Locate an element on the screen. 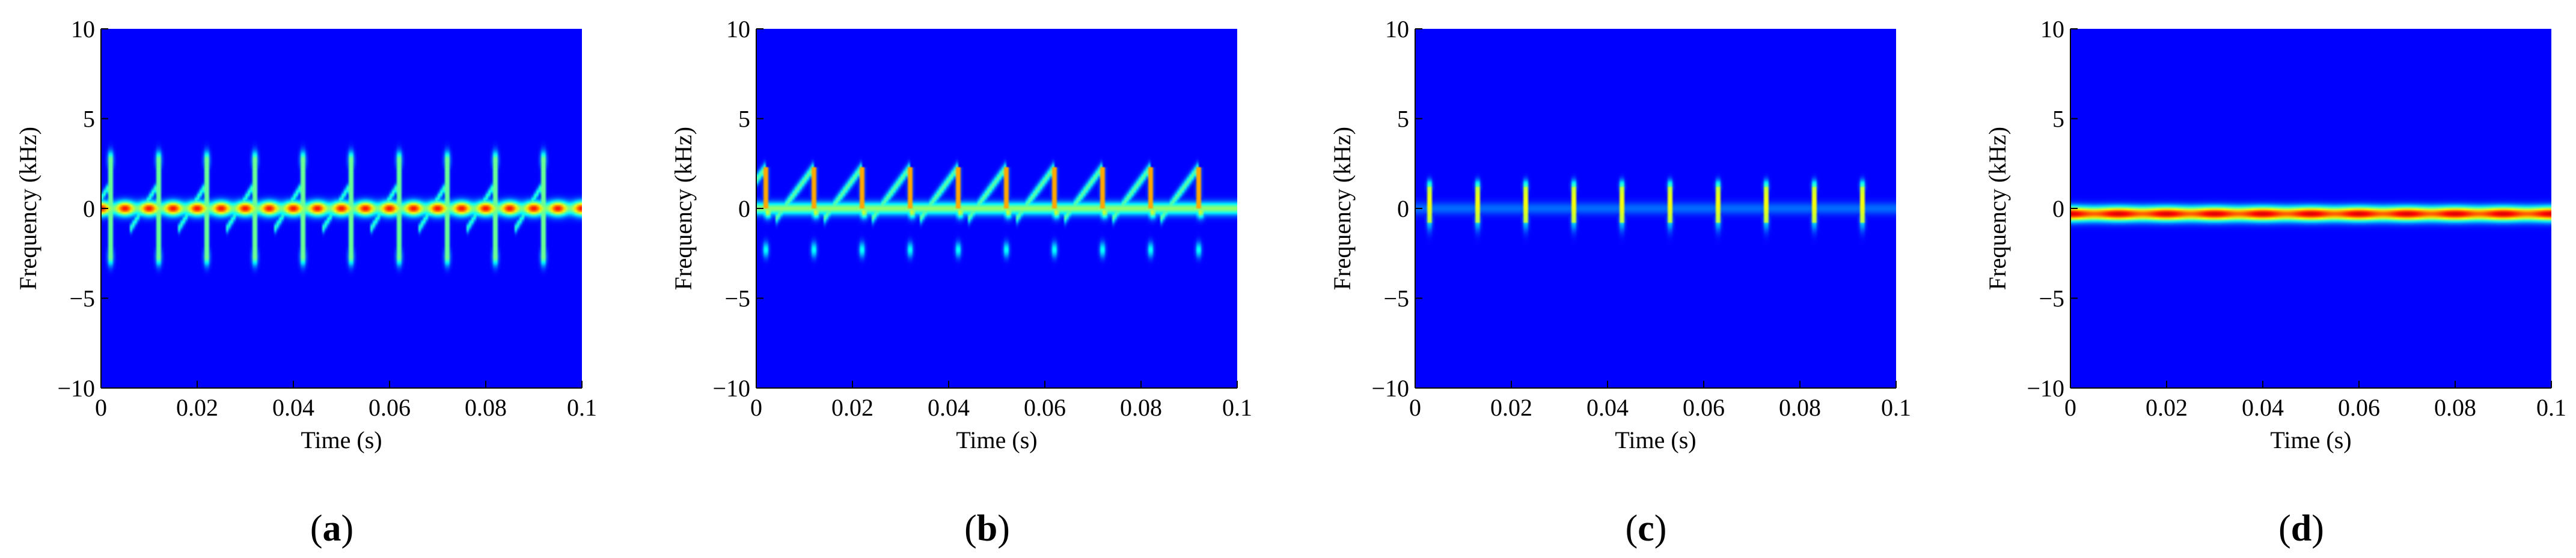  panel-label: (c) is located at coordinates (1646, 528).